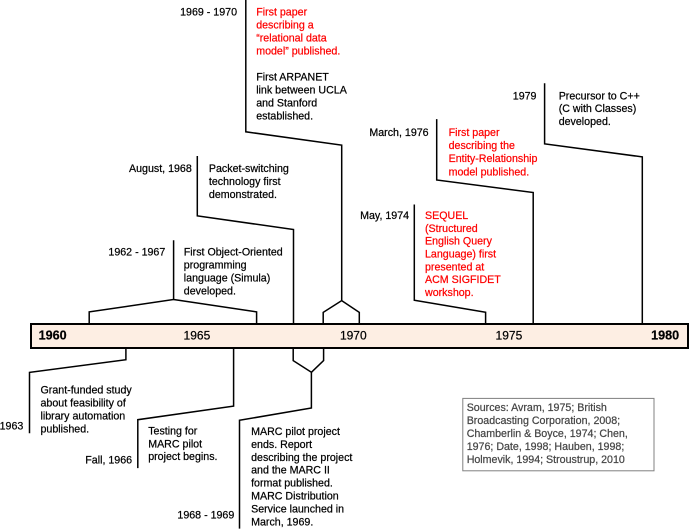  I want to click on svg-text: describing the project, so click(301, 458).